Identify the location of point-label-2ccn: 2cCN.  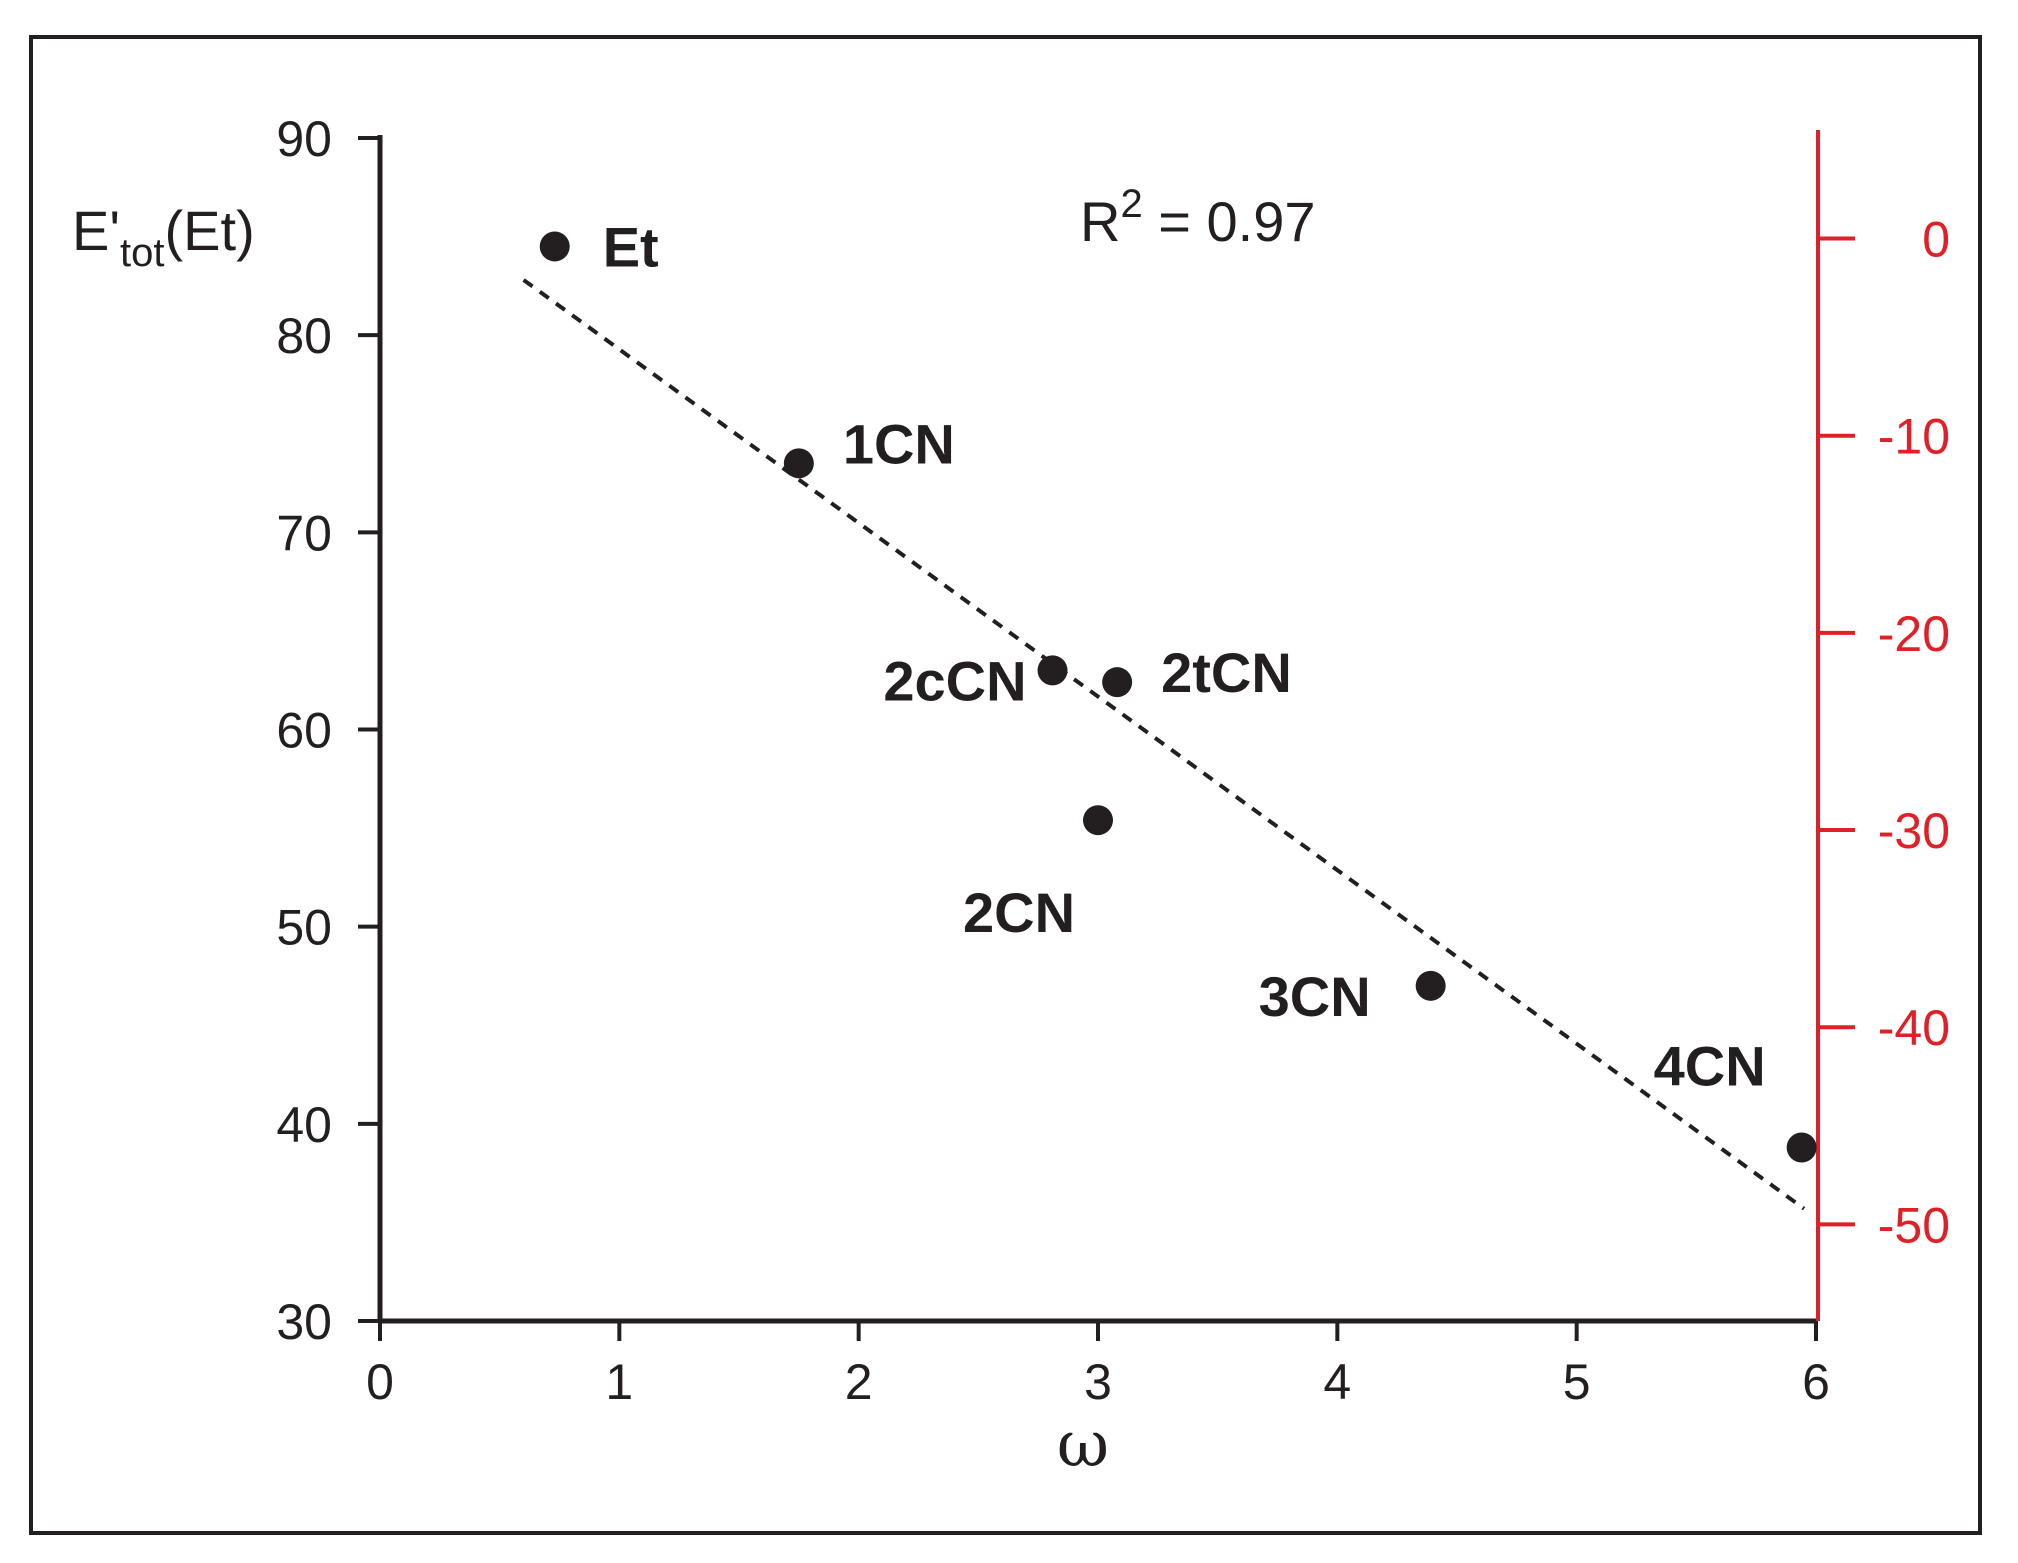
(954, 680).